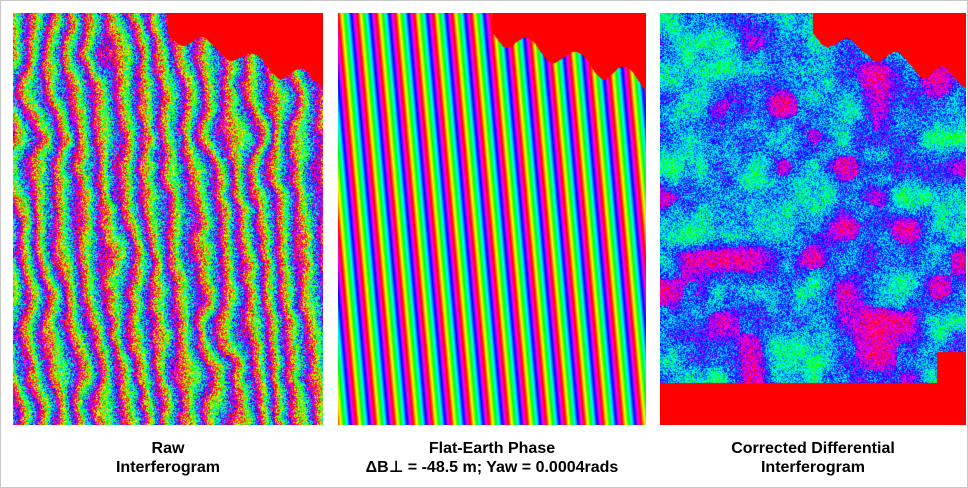  Describe the element at coordinates (492, 467) in the screenshot. I see `flat-caption-line2: ΔB⊥ = -48.5 m; Yaw = 0.0004rads` at that location.